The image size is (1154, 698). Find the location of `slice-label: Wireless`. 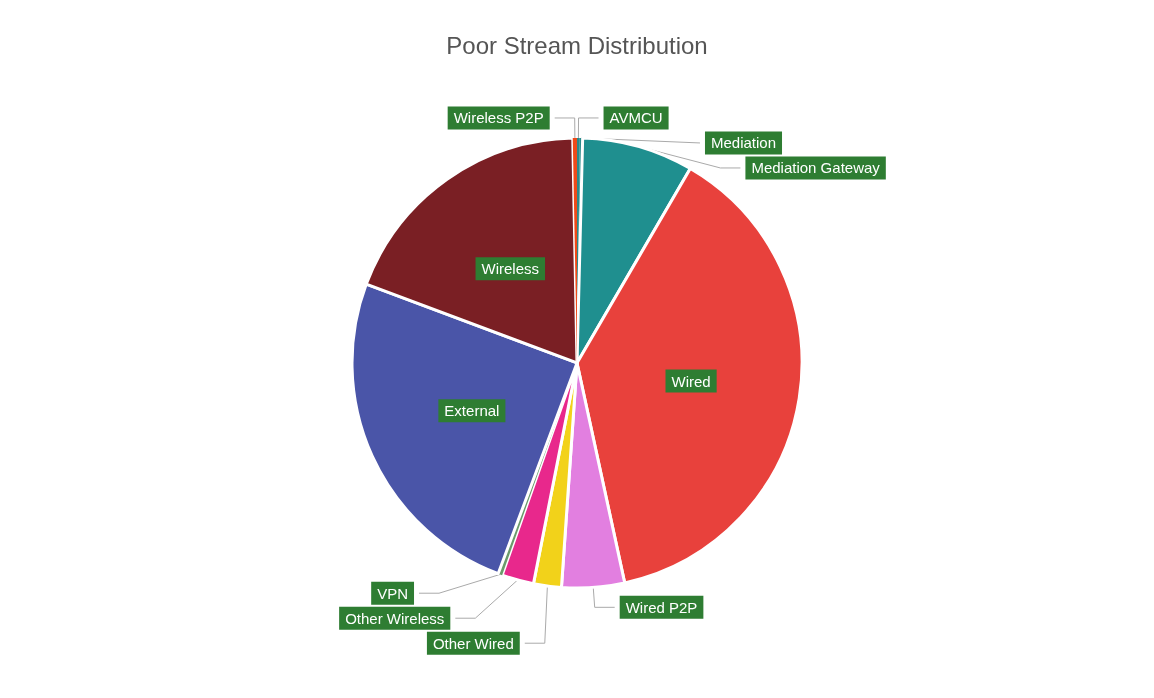

slice-label: Wireless is located at coordinates (510, 269).